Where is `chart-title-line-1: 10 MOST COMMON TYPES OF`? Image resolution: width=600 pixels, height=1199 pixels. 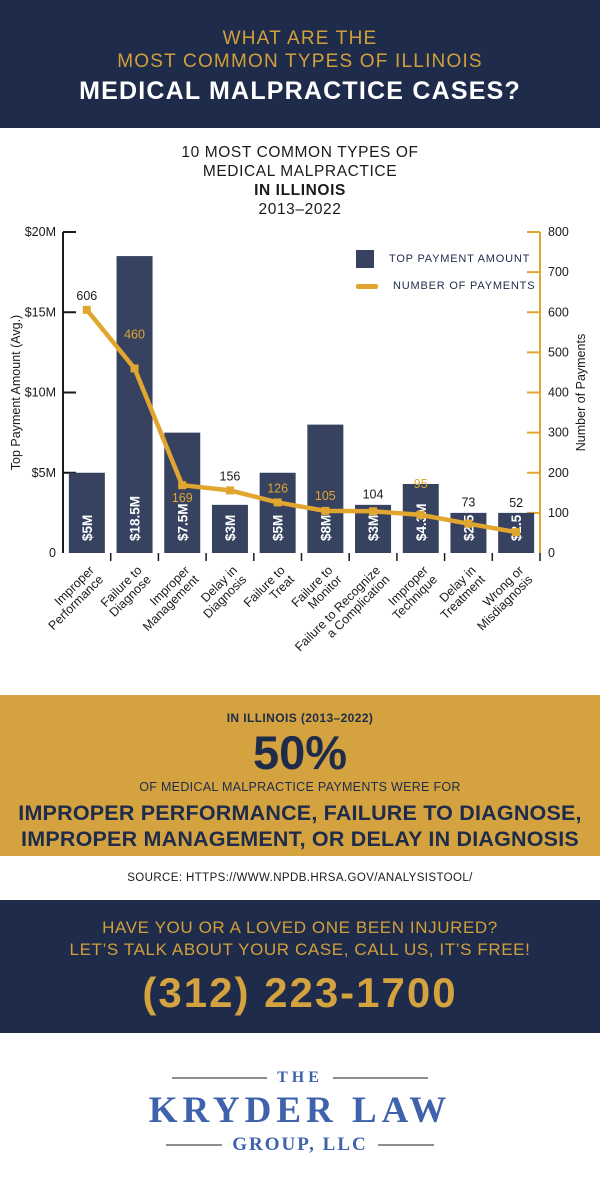 chart-title-line-1: 10 MOST COMMON TYPES OF is located at coordinates (300, 152).